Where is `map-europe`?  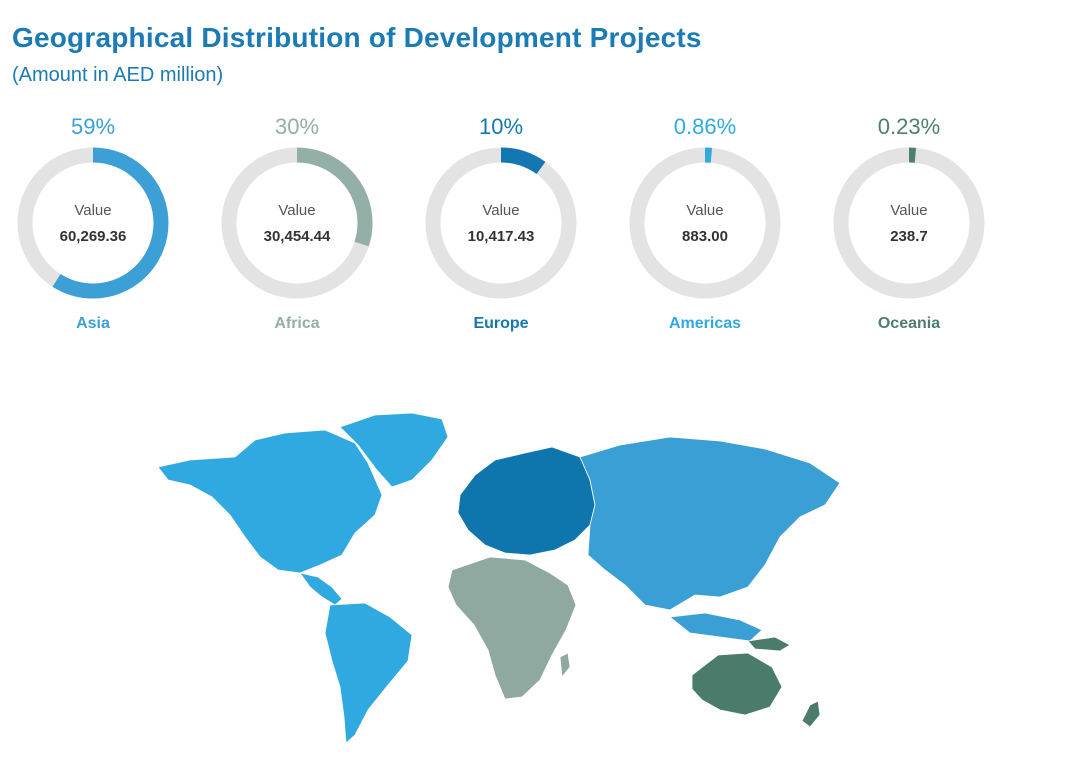 map-europe is located at coordinates (526, 501).